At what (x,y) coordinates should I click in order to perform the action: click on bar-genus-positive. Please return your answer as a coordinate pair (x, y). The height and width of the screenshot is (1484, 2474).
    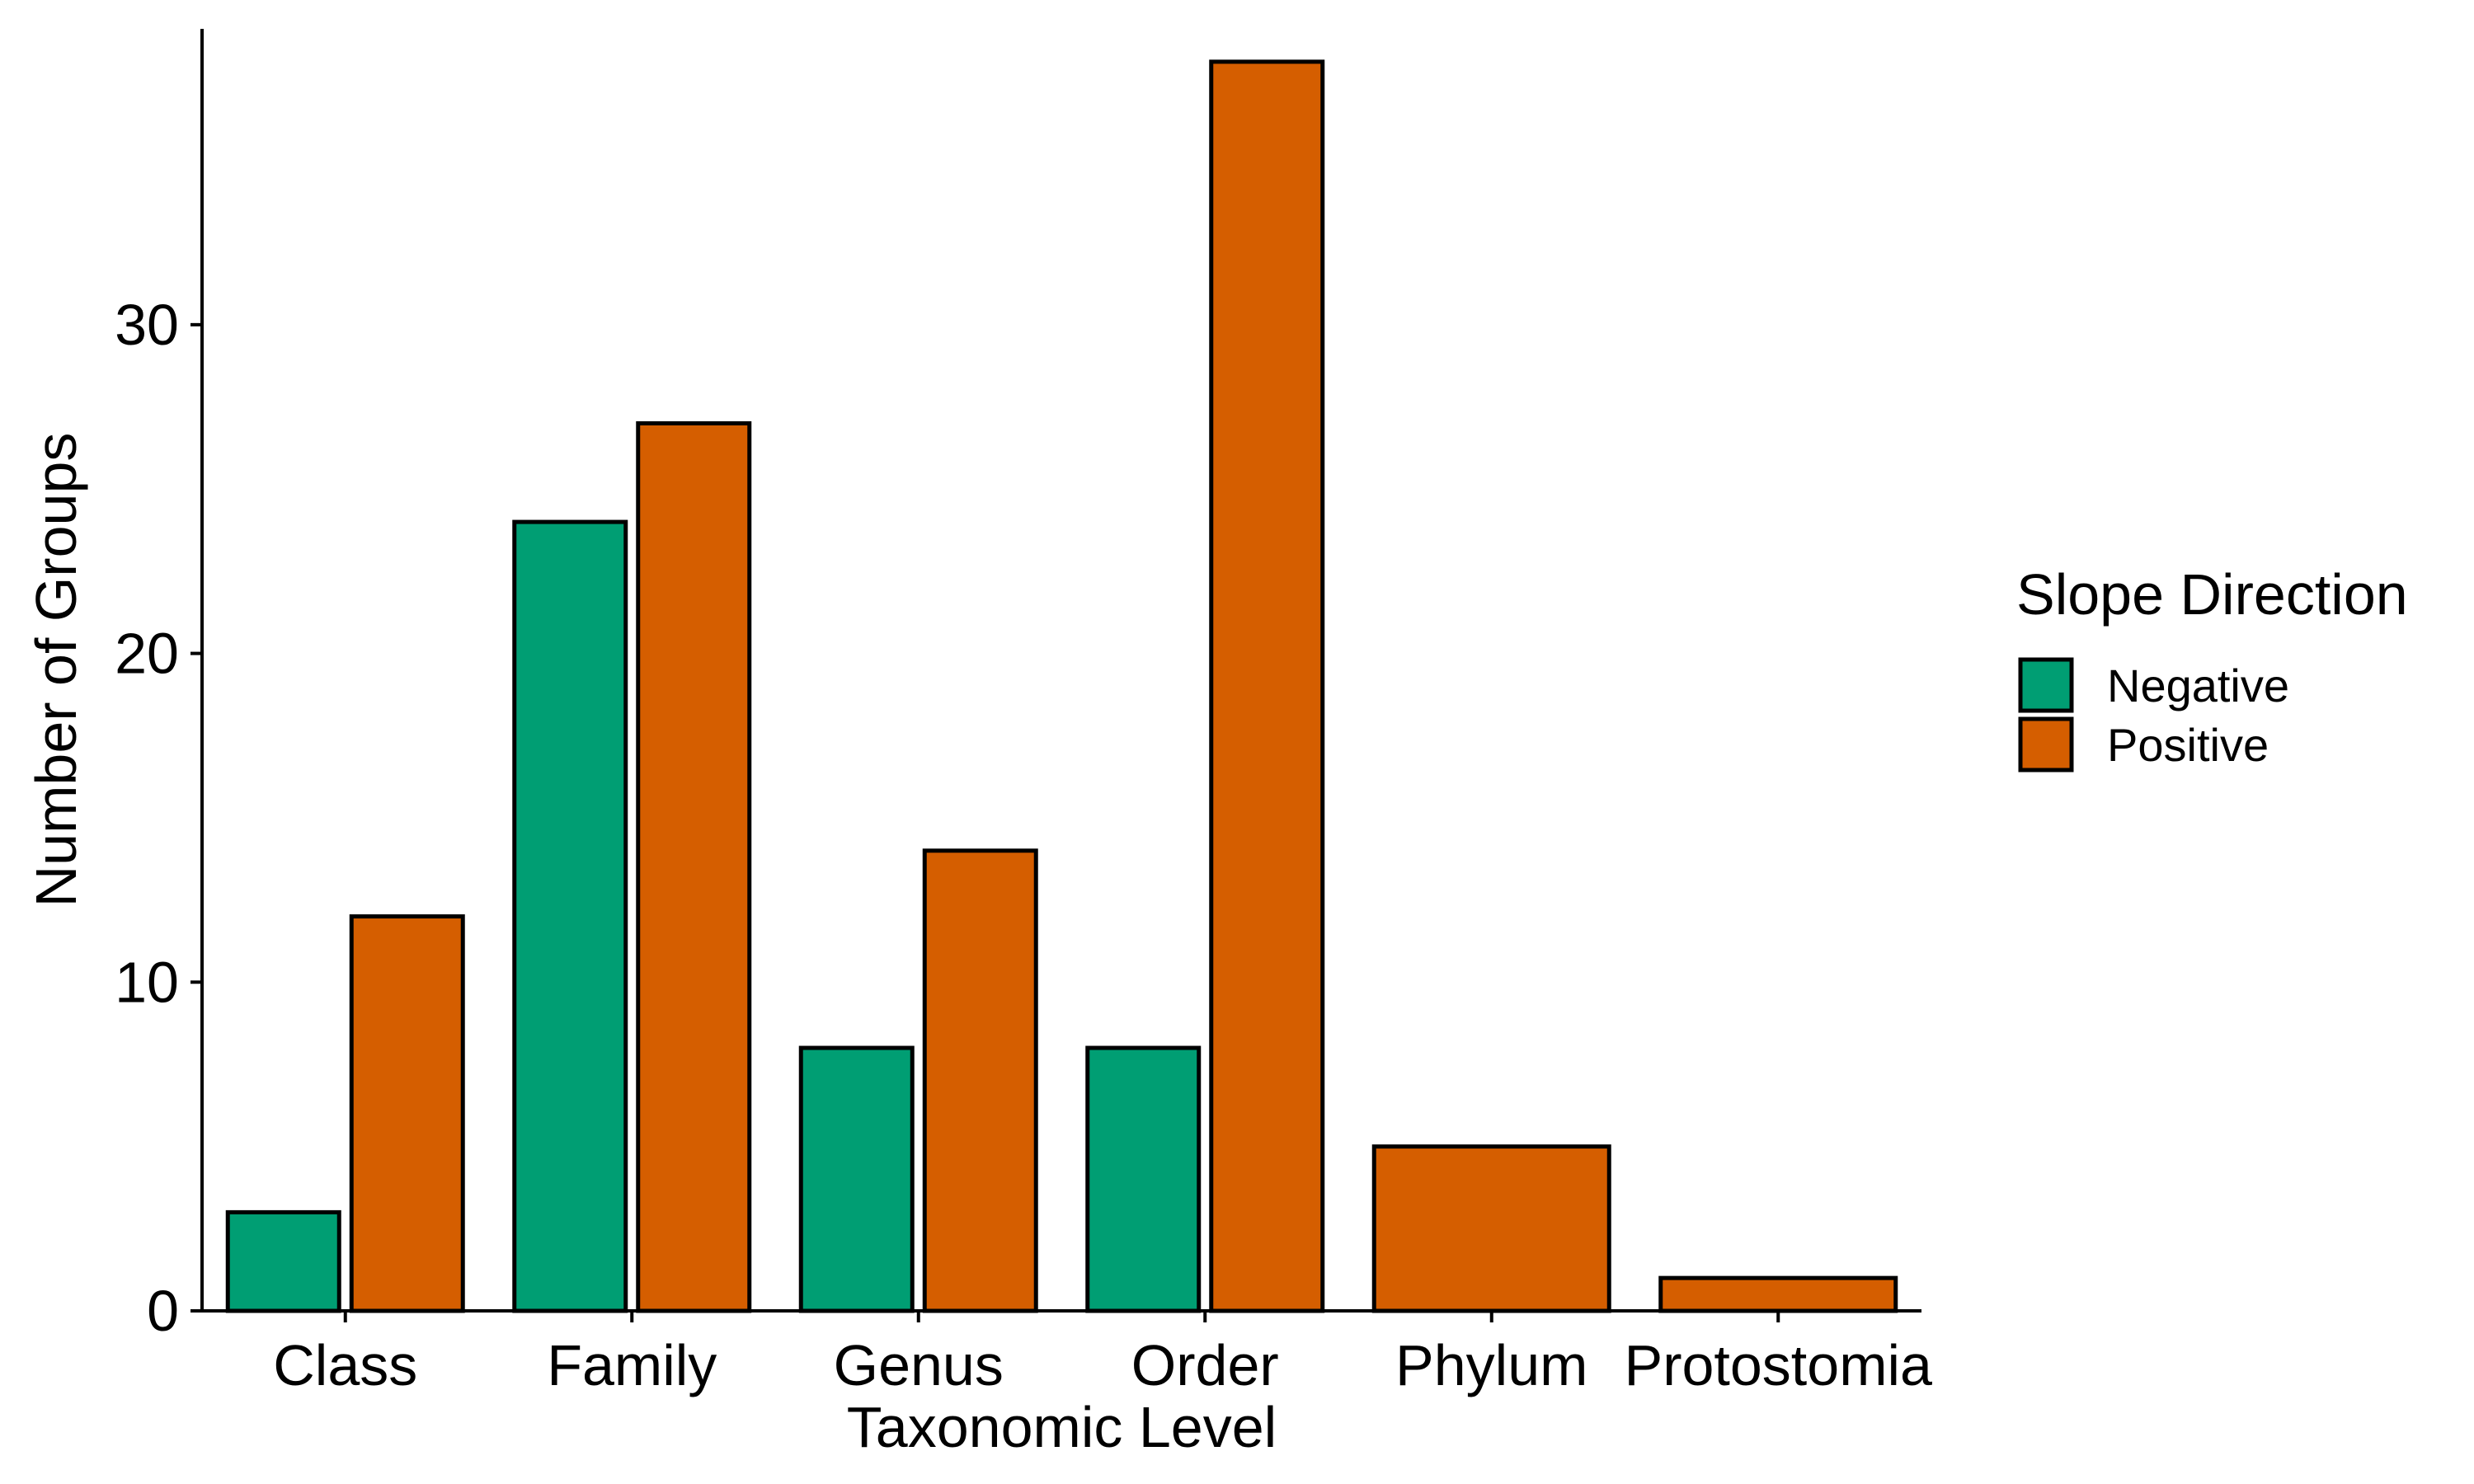
    Looking at the image, I should click on (980, 1080).